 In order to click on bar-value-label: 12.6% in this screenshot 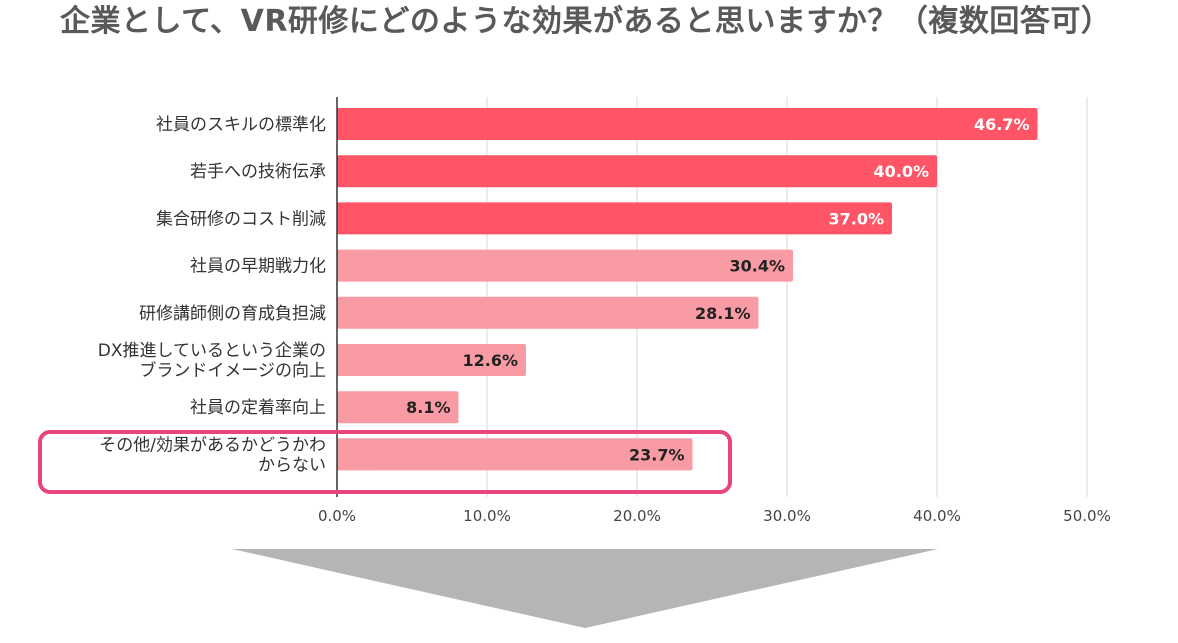, I will do `click(490, 360)`.